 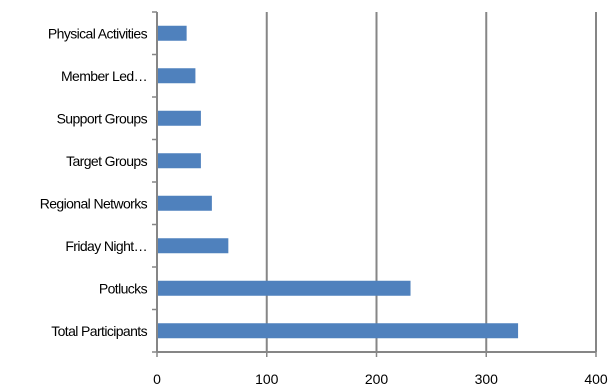 I want to click on category-label-3: Target Groups, so click(x=107, y=161).